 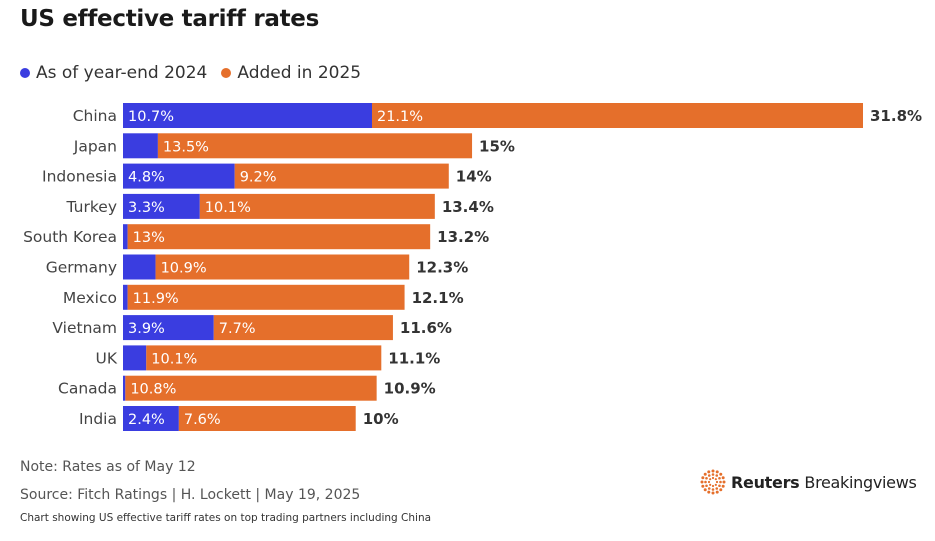 I want to click on bar-label-indonesia-series0: 4.8%, so click(x=146, y=178).